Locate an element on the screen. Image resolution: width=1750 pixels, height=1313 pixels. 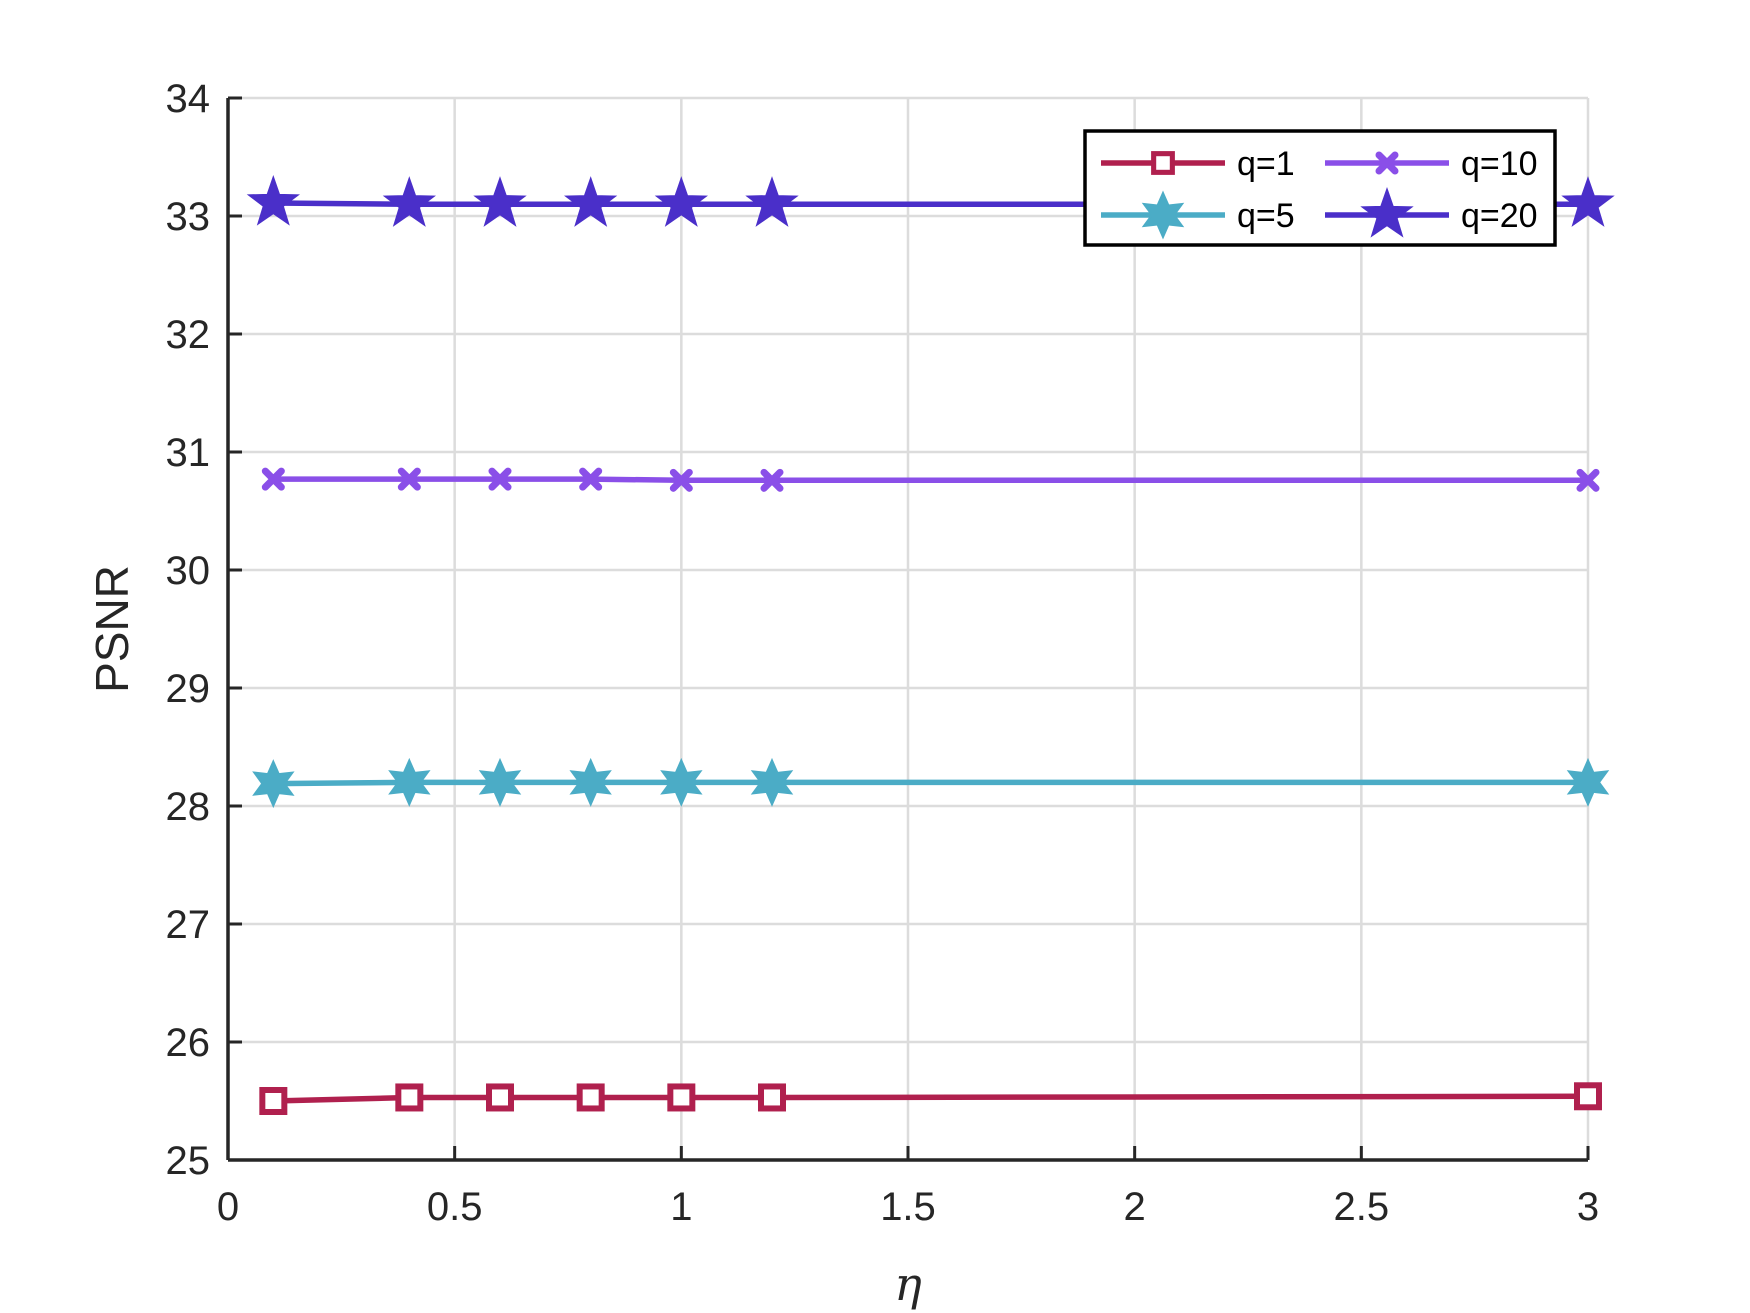
legend-item-q=1: q=1 is located at coordinates (1198, 164).